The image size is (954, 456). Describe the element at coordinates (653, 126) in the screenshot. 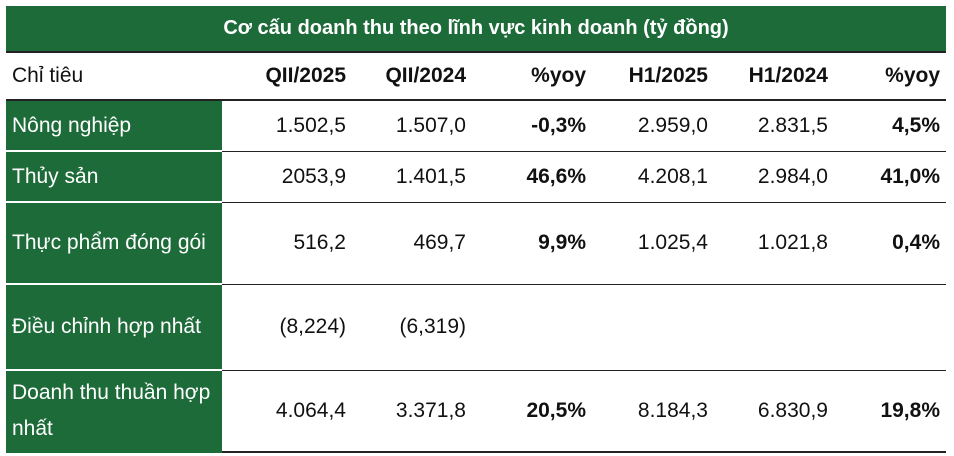

I see `cell-h1-2025: 2.959,0` at that location.